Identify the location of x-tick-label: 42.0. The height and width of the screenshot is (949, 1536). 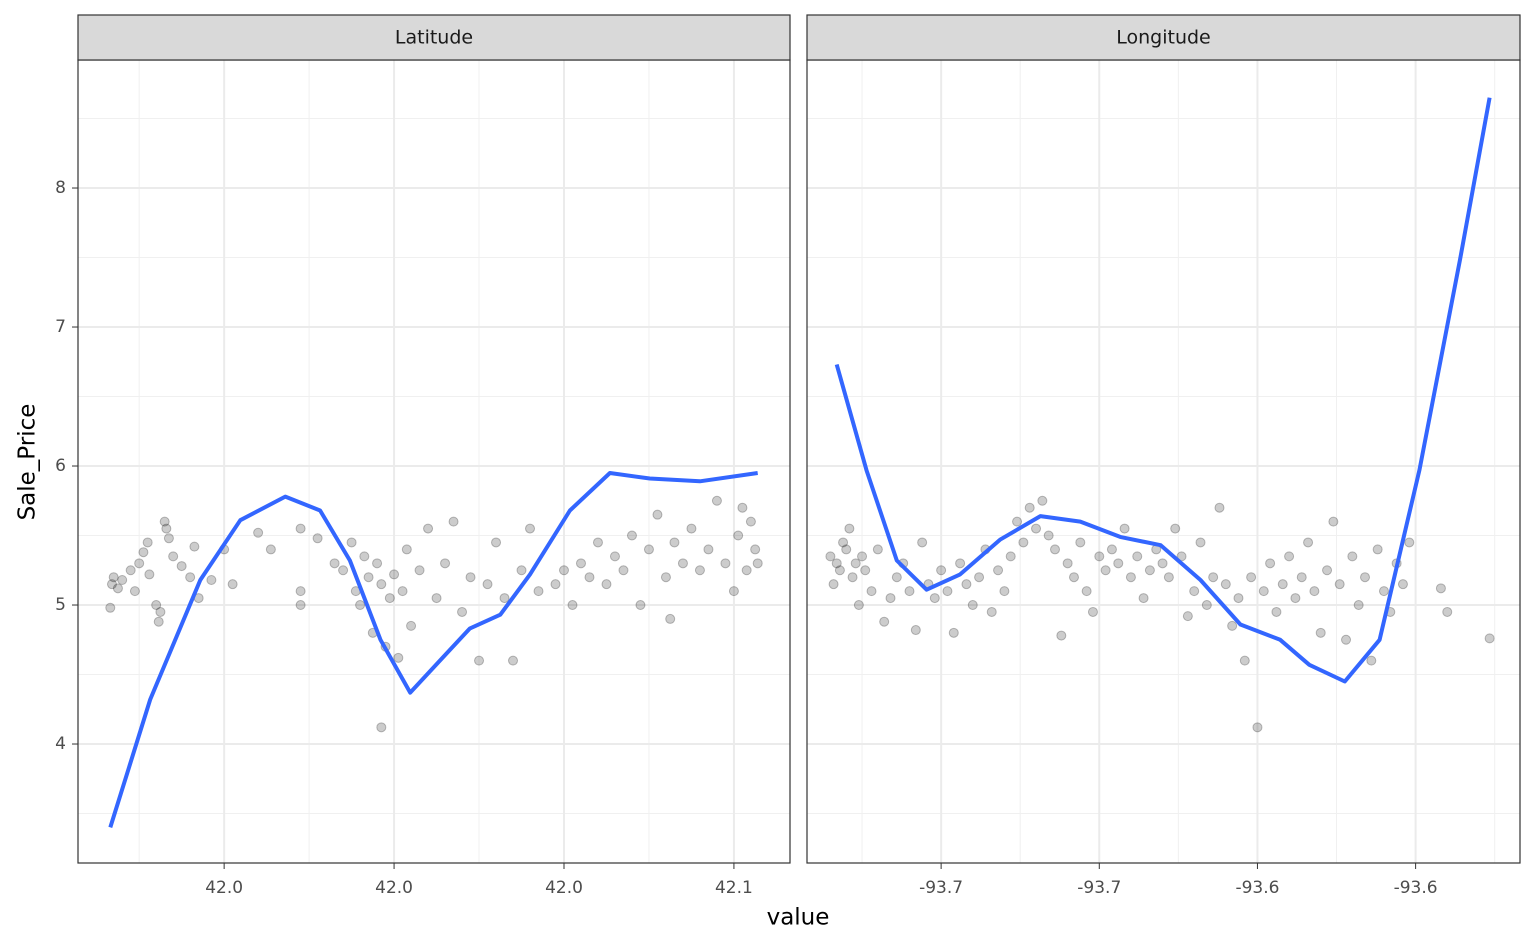
(394, 888).